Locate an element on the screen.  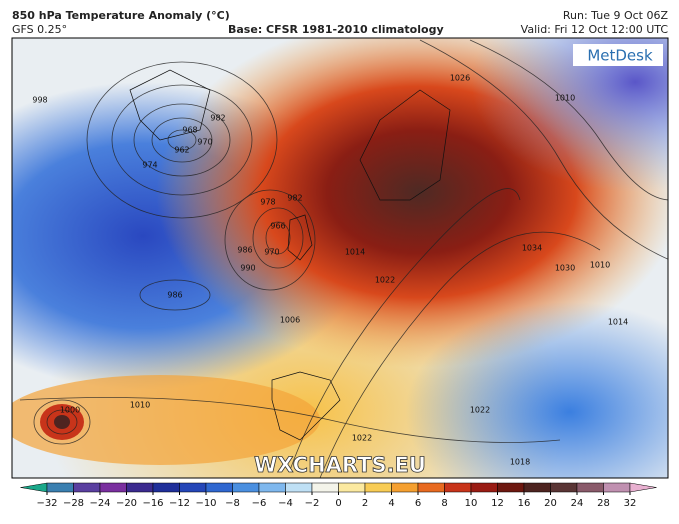
colorbar-label: −2 is located at coordinates (312, 503).